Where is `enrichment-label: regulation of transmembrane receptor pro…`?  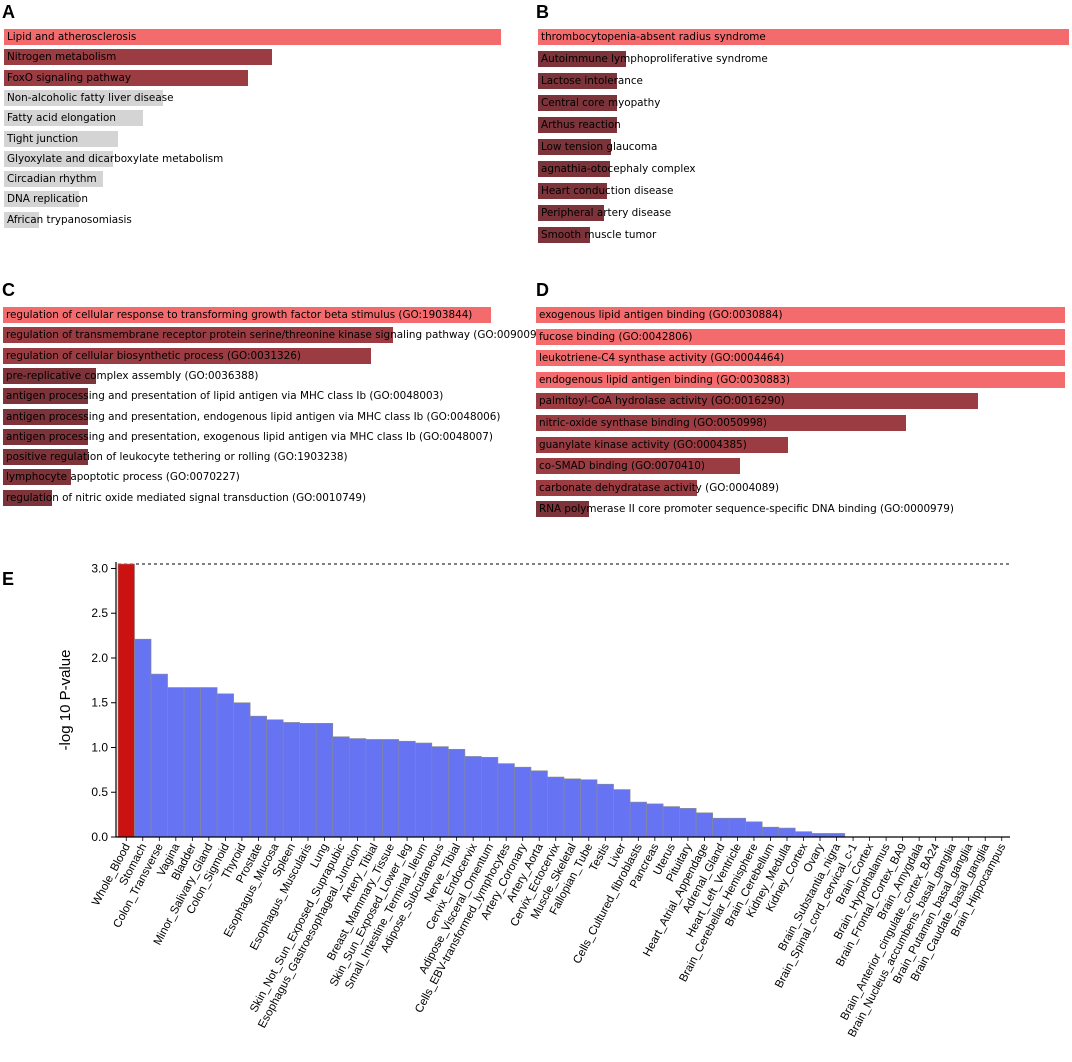
enrichment-label: regulation of transmembrane receptor pro… is located at coordinates (277, 335).